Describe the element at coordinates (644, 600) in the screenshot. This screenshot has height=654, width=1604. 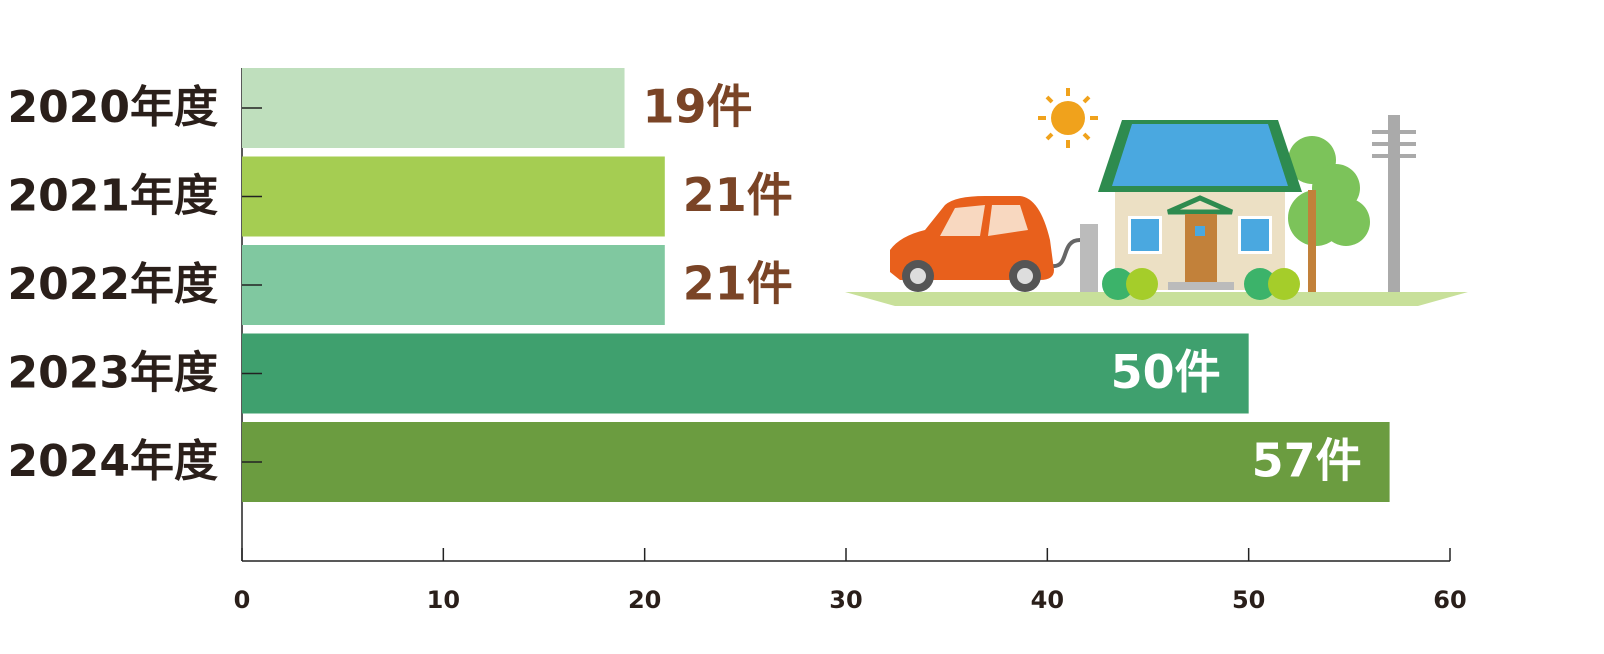
I see `x-tick-label: 20` at that location.